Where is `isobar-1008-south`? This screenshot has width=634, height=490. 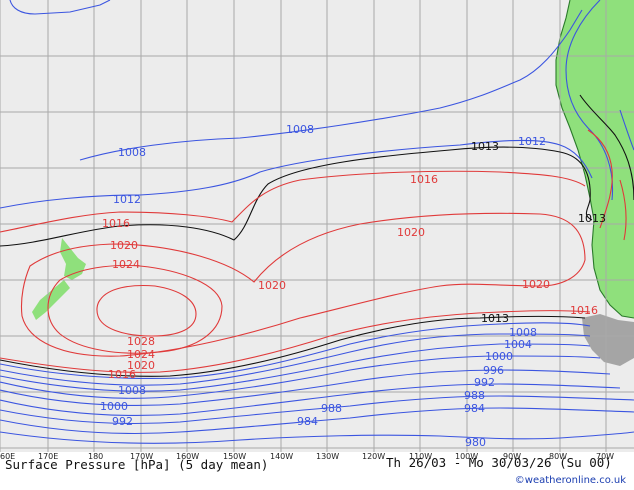
isobar-1008-south is located at coordinates (295, 359).